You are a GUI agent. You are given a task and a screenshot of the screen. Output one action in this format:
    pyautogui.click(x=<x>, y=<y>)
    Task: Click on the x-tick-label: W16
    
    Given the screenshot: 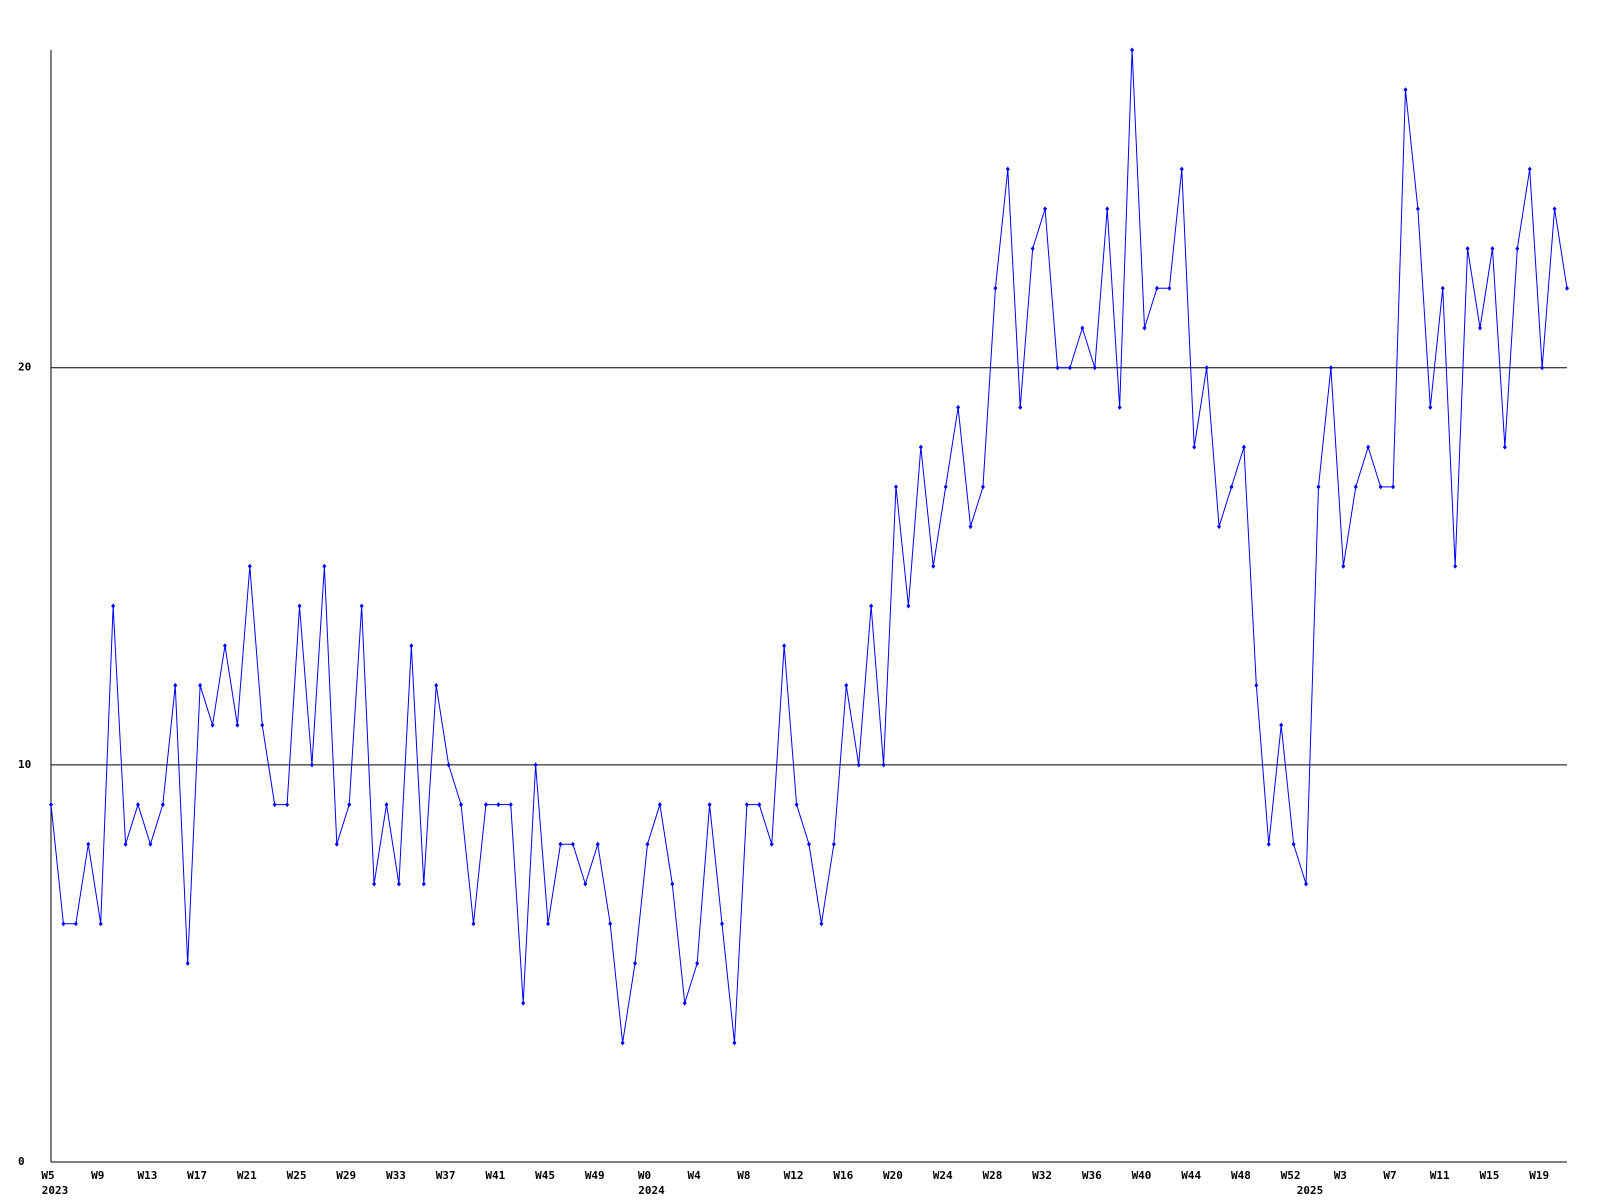 What is the action you would take?
    pyautogui.click(x=843, y=1175)
    